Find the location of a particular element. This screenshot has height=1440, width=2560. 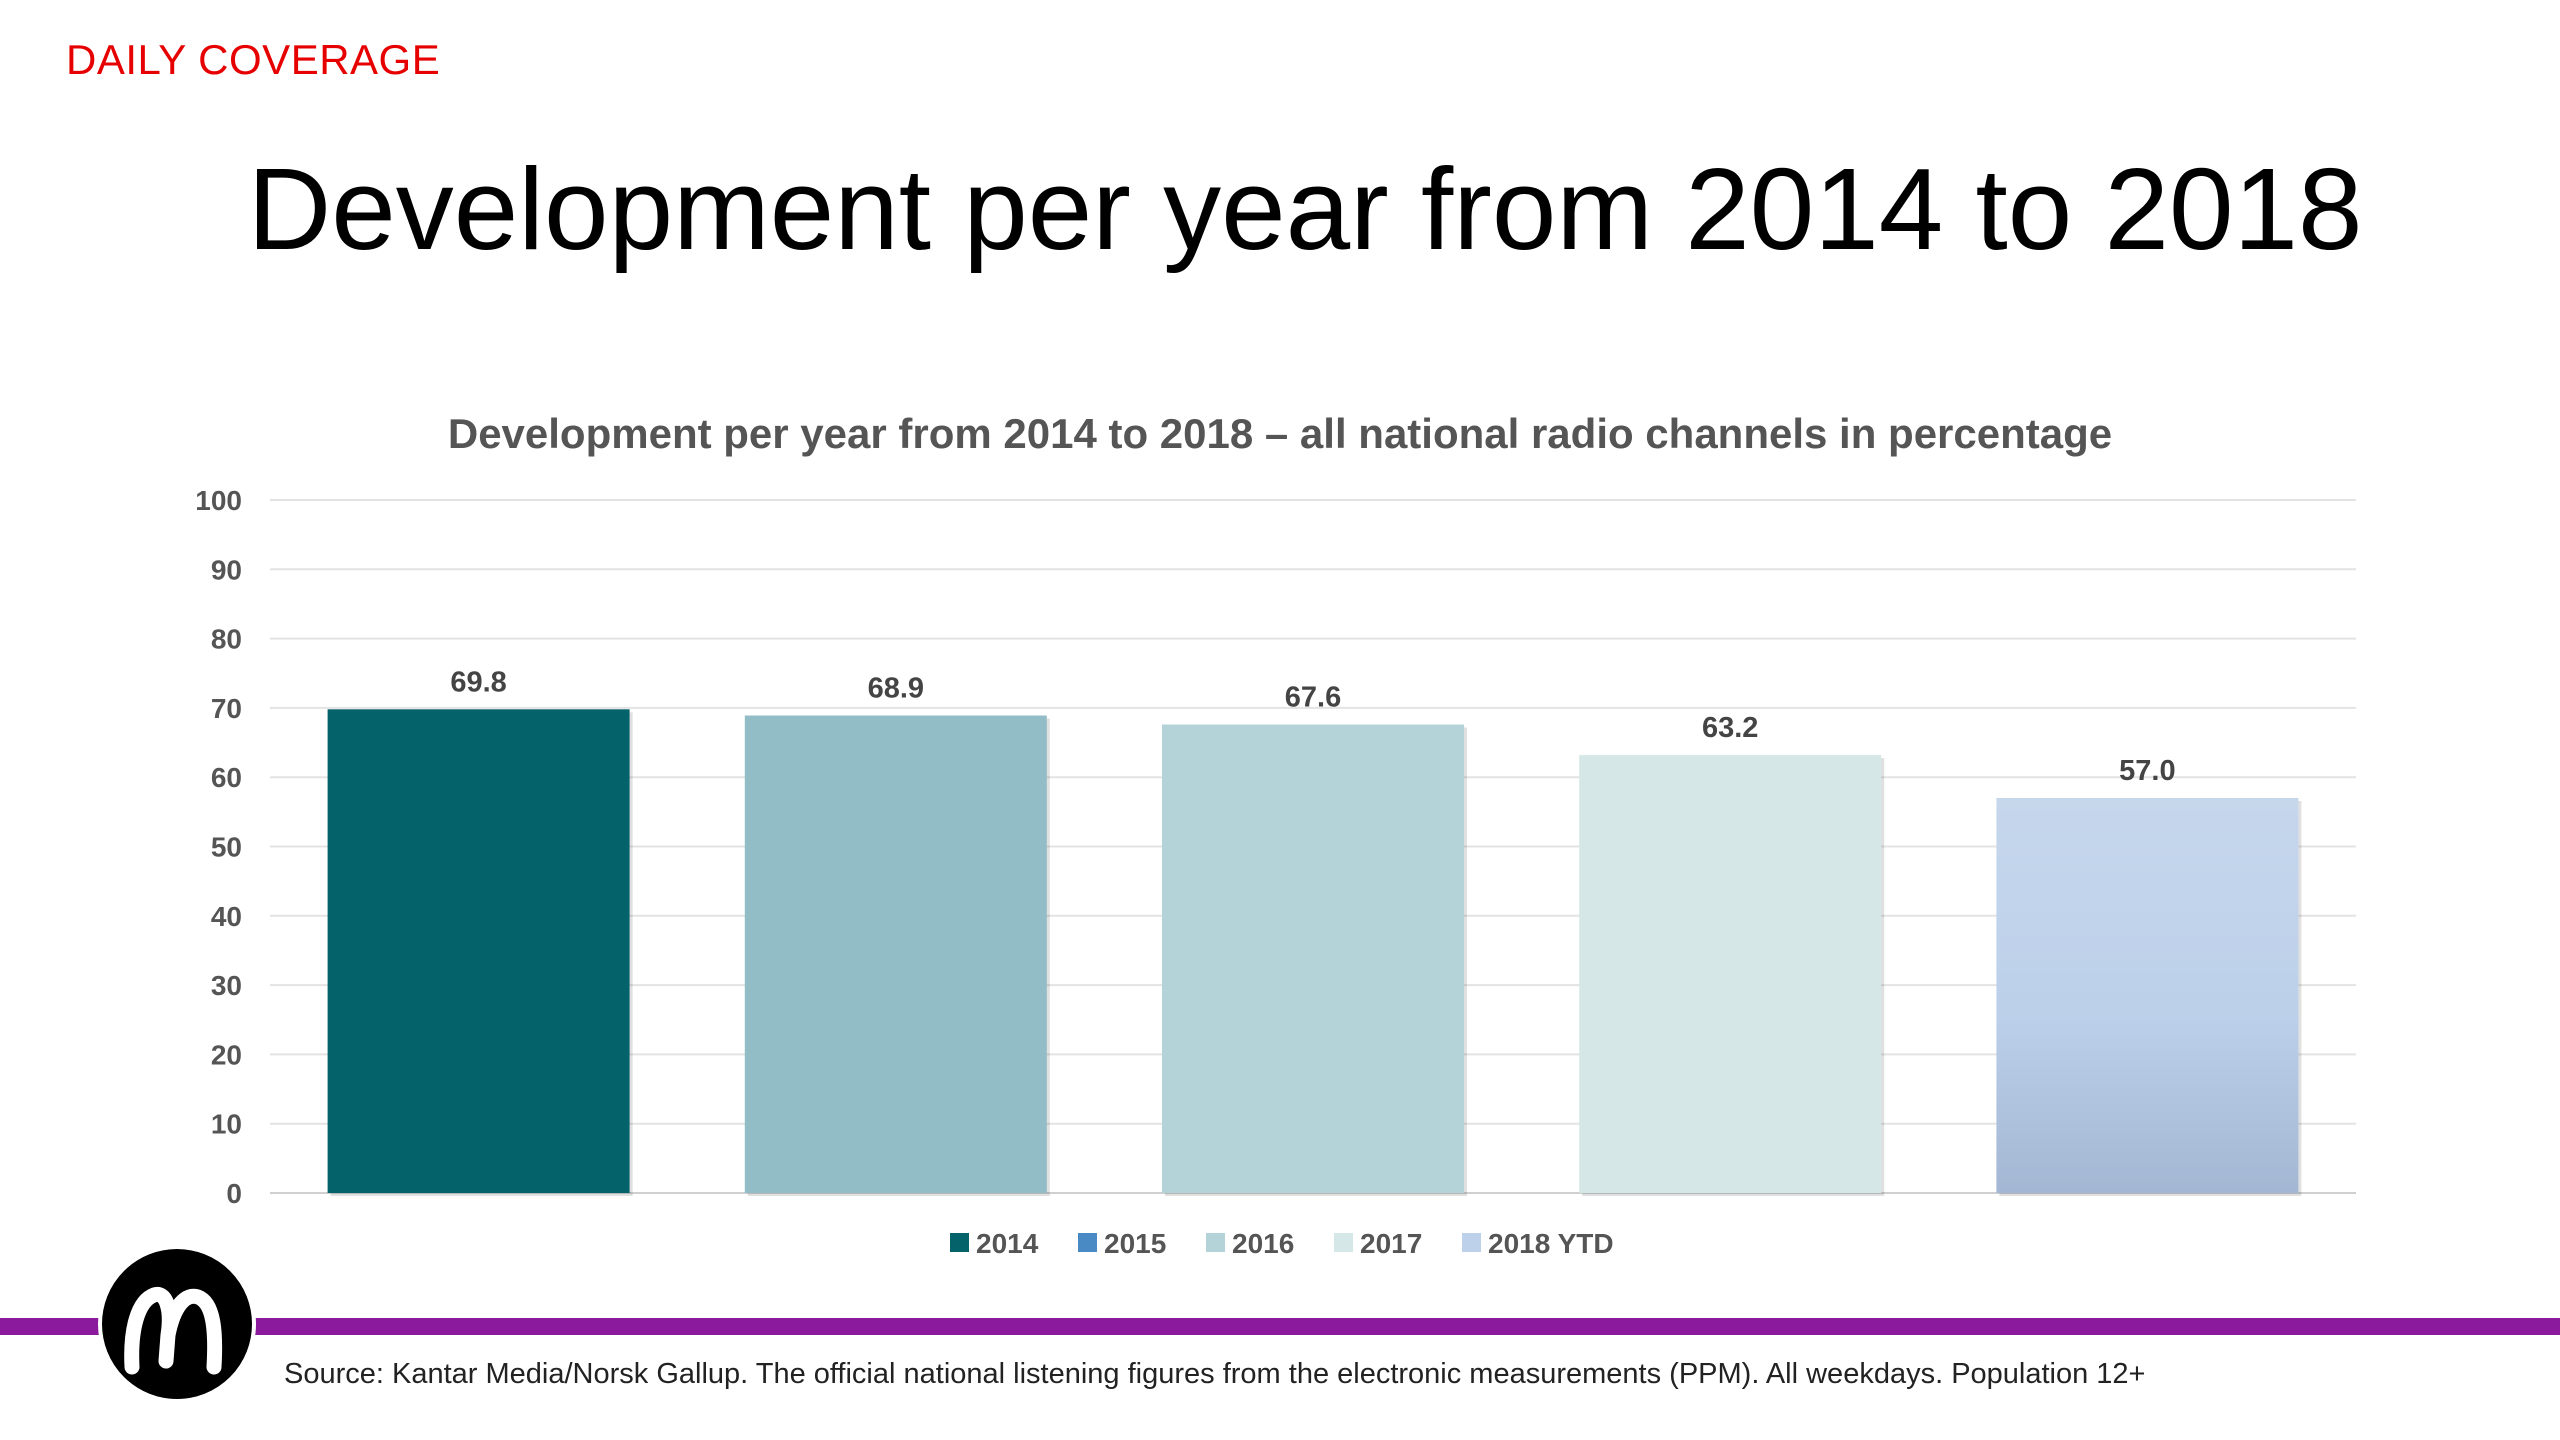

legend-label: 2017 is located at coordinates (1391, 1243).